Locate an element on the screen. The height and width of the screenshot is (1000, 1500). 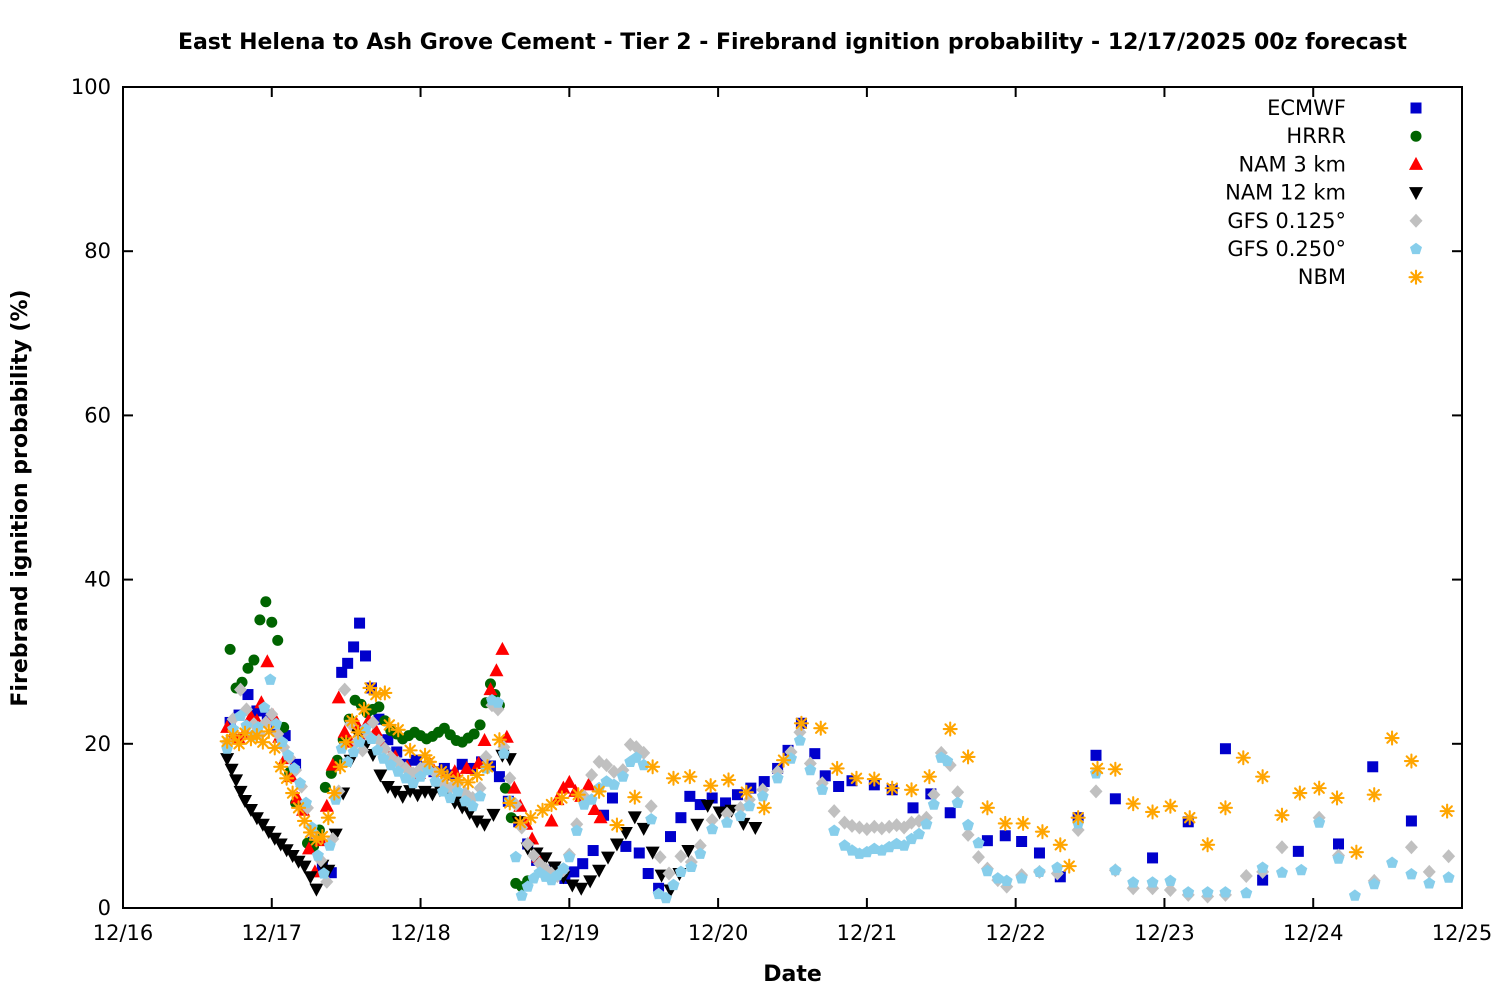
gfs-0-125-legend-marker-icon is located at coordinates (1416, 220).